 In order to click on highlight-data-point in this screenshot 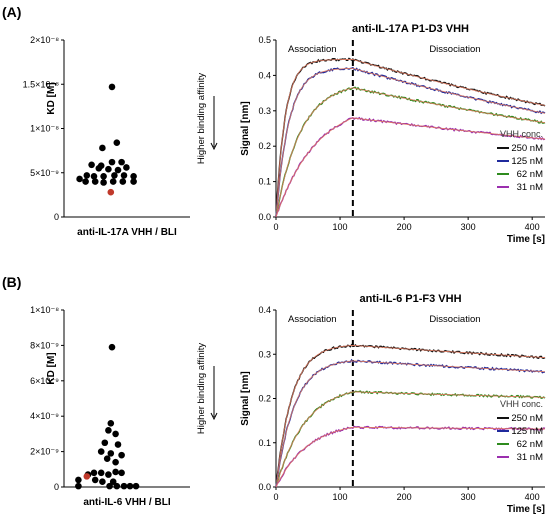, I will do `click(87, 476)`.